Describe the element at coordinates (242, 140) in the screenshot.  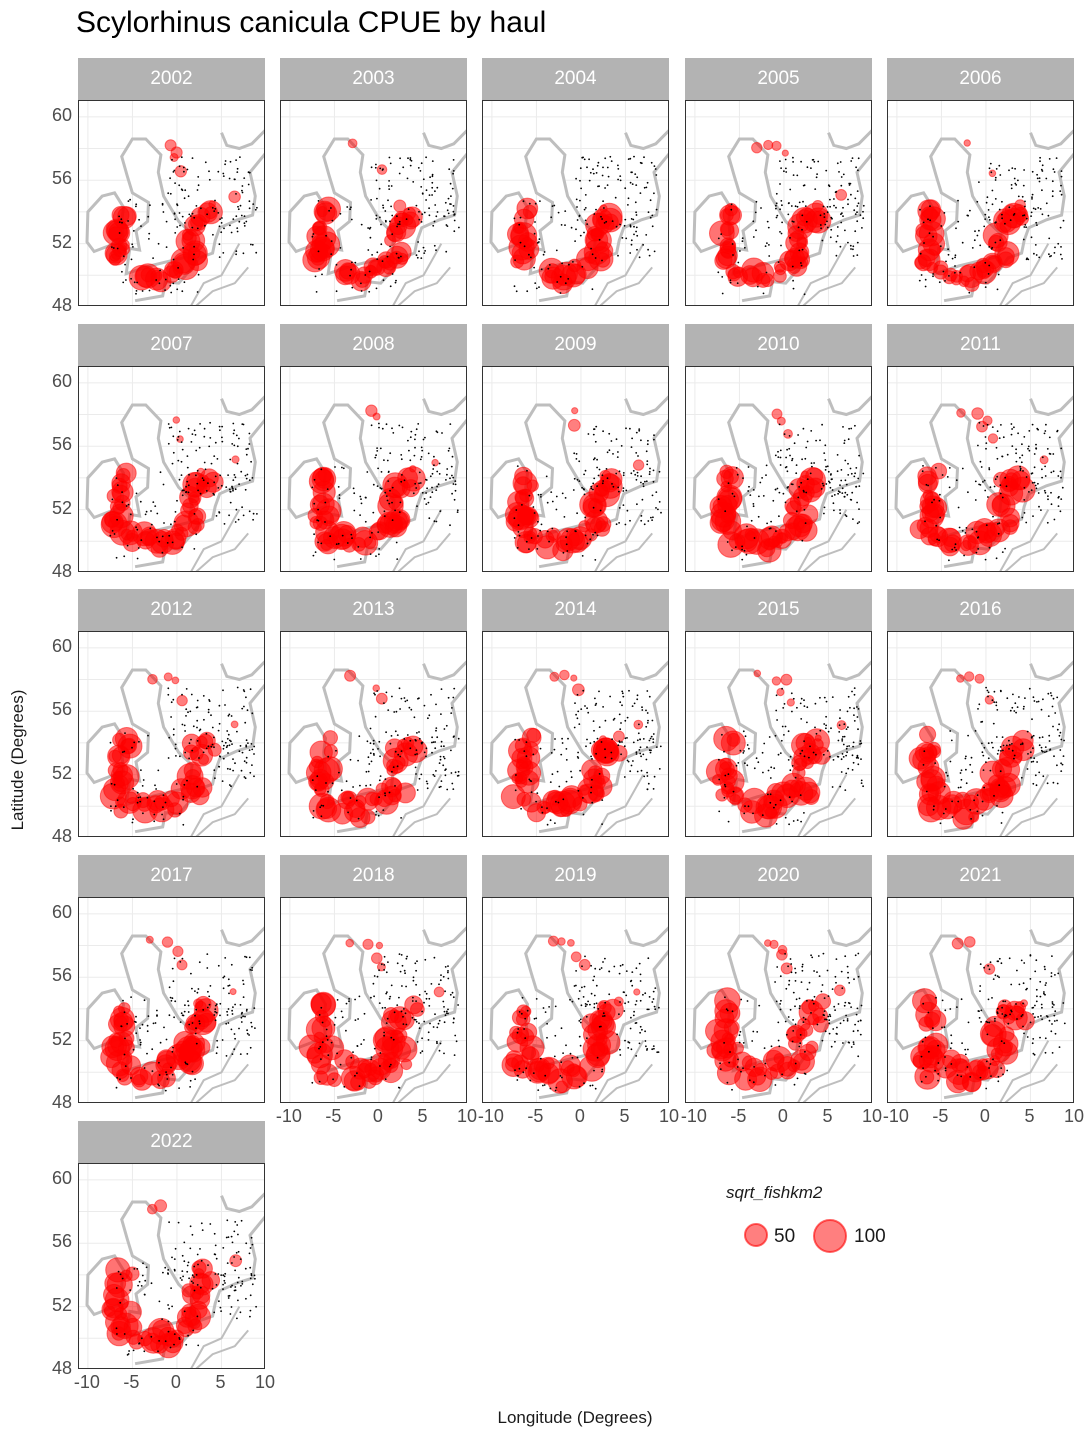
I see `coastline` at that location.